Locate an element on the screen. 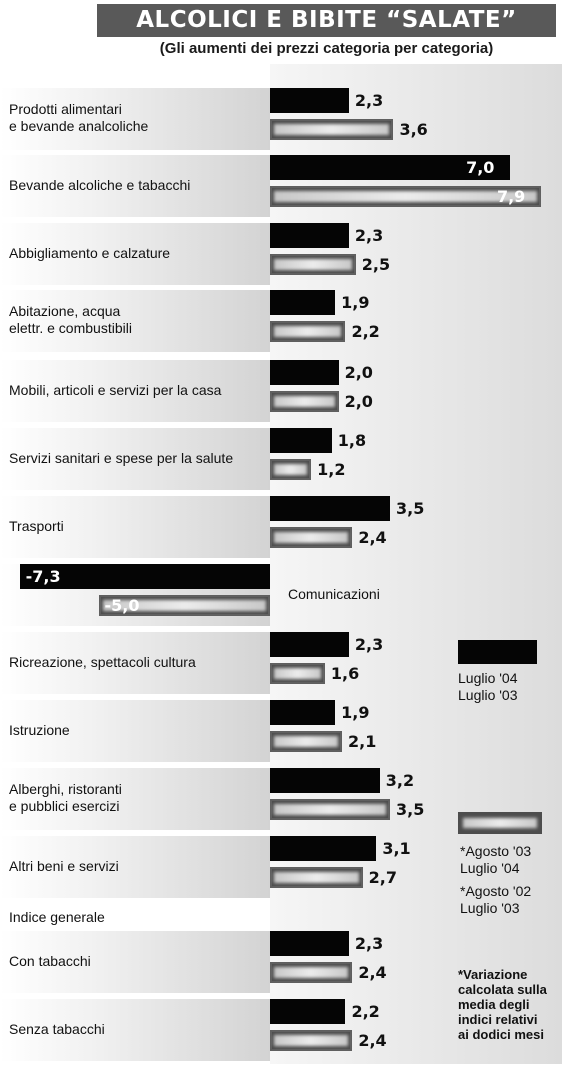 This screenshot has width=562, height=1071. data-label-series-2: -5,0 is located at coordinates (122, 605).